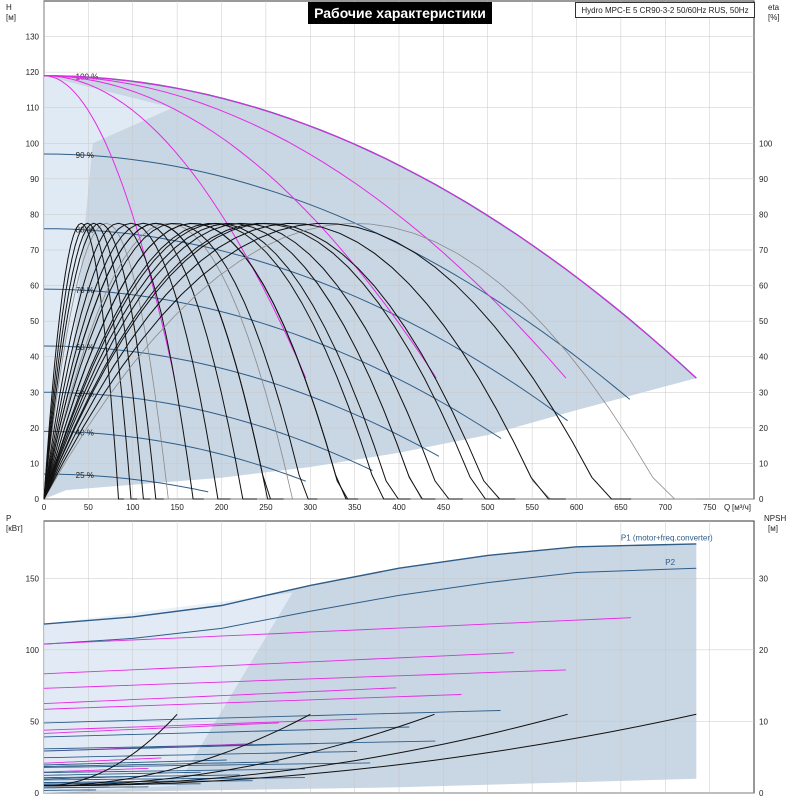 The width and height of the screenshot is (800, 805). Describe the element at coordinates (34, 214) in the screenshot. I see `head-left-tick-label: 80` at that location.